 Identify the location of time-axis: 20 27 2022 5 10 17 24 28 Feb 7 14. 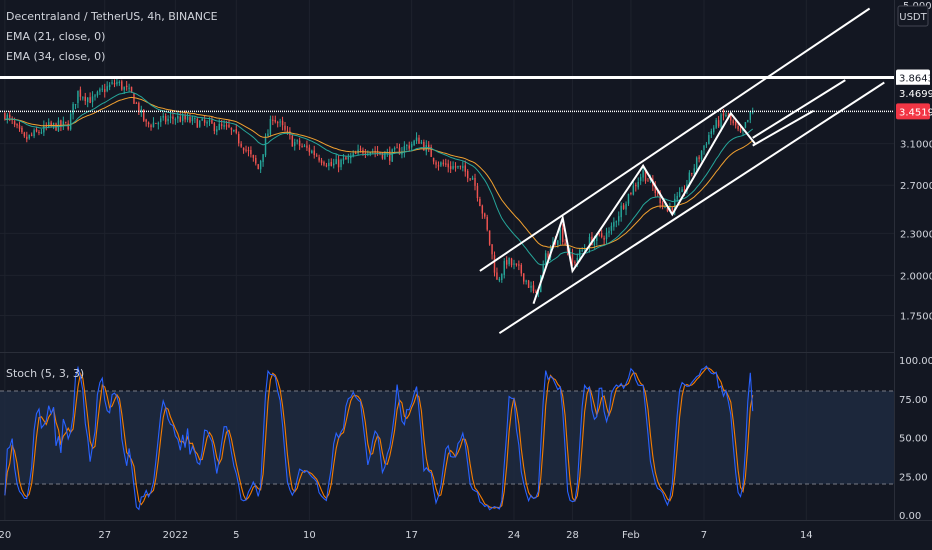
(466, 531).